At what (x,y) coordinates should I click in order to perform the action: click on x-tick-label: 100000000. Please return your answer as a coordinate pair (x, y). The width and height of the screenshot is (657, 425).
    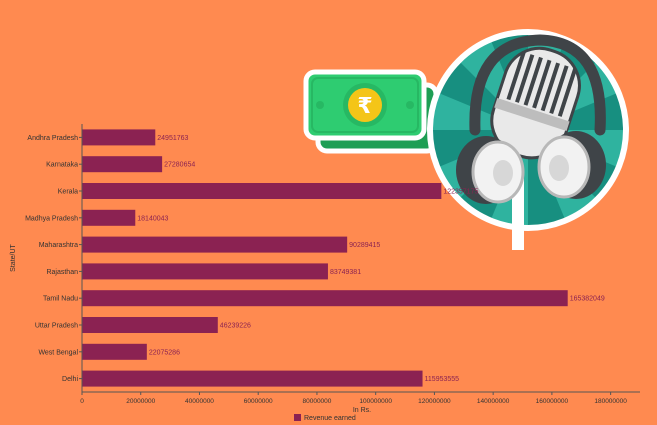
    Looking at the image, I should click on (375, 401).